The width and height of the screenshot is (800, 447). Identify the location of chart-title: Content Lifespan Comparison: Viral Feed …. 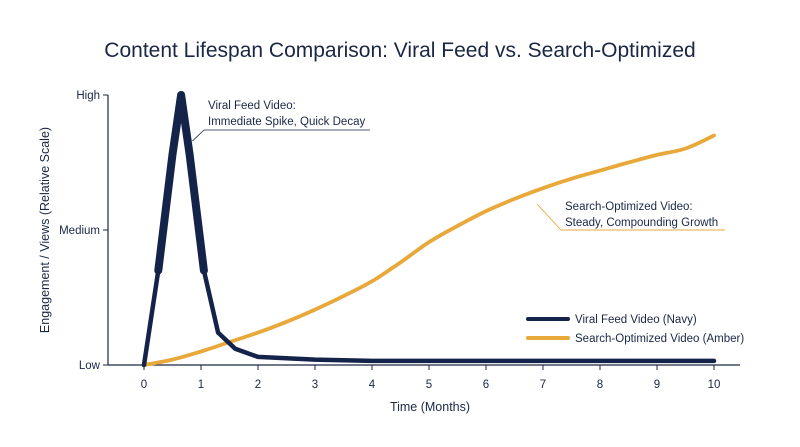
(399, 50).